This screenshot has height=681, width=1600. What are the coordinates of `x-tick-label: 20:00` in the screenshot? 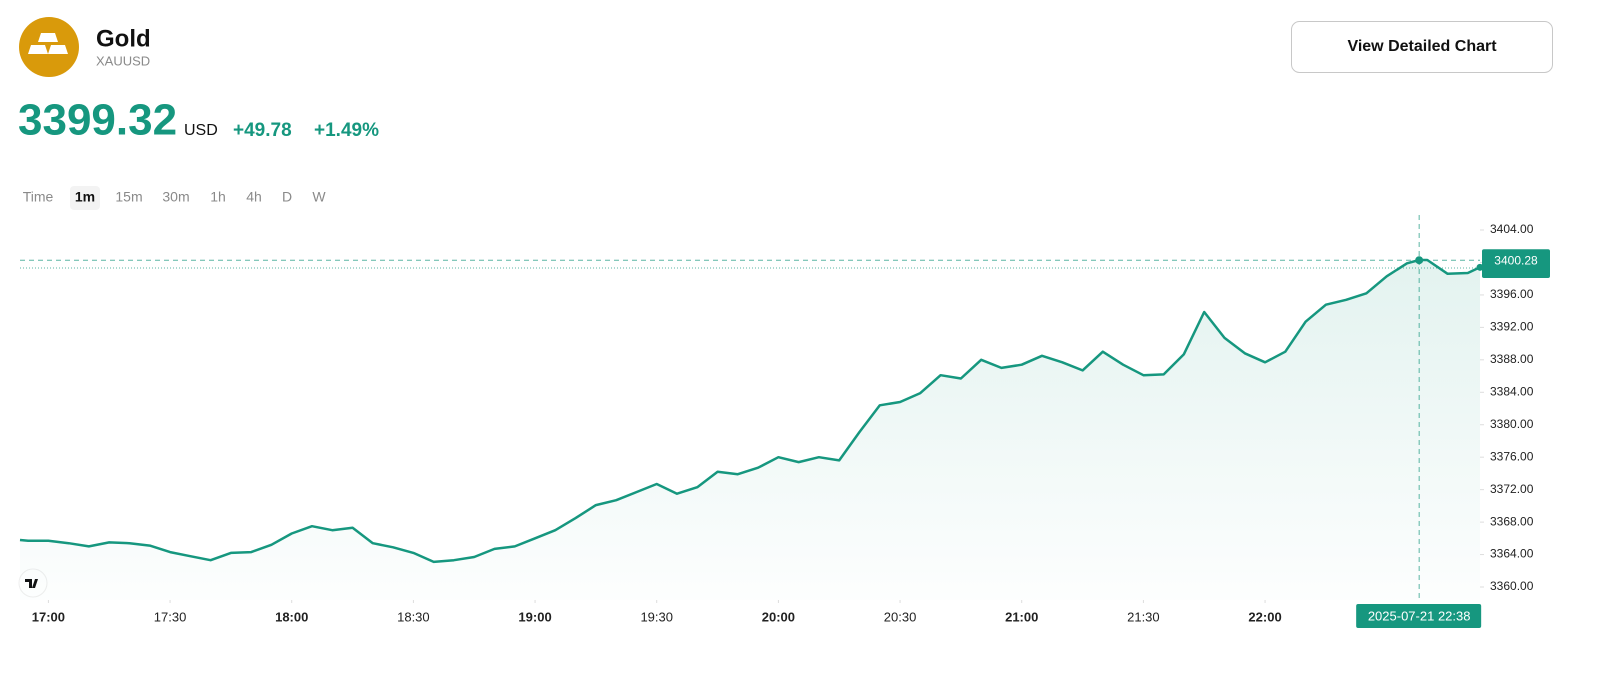 It's located at (778, 616).